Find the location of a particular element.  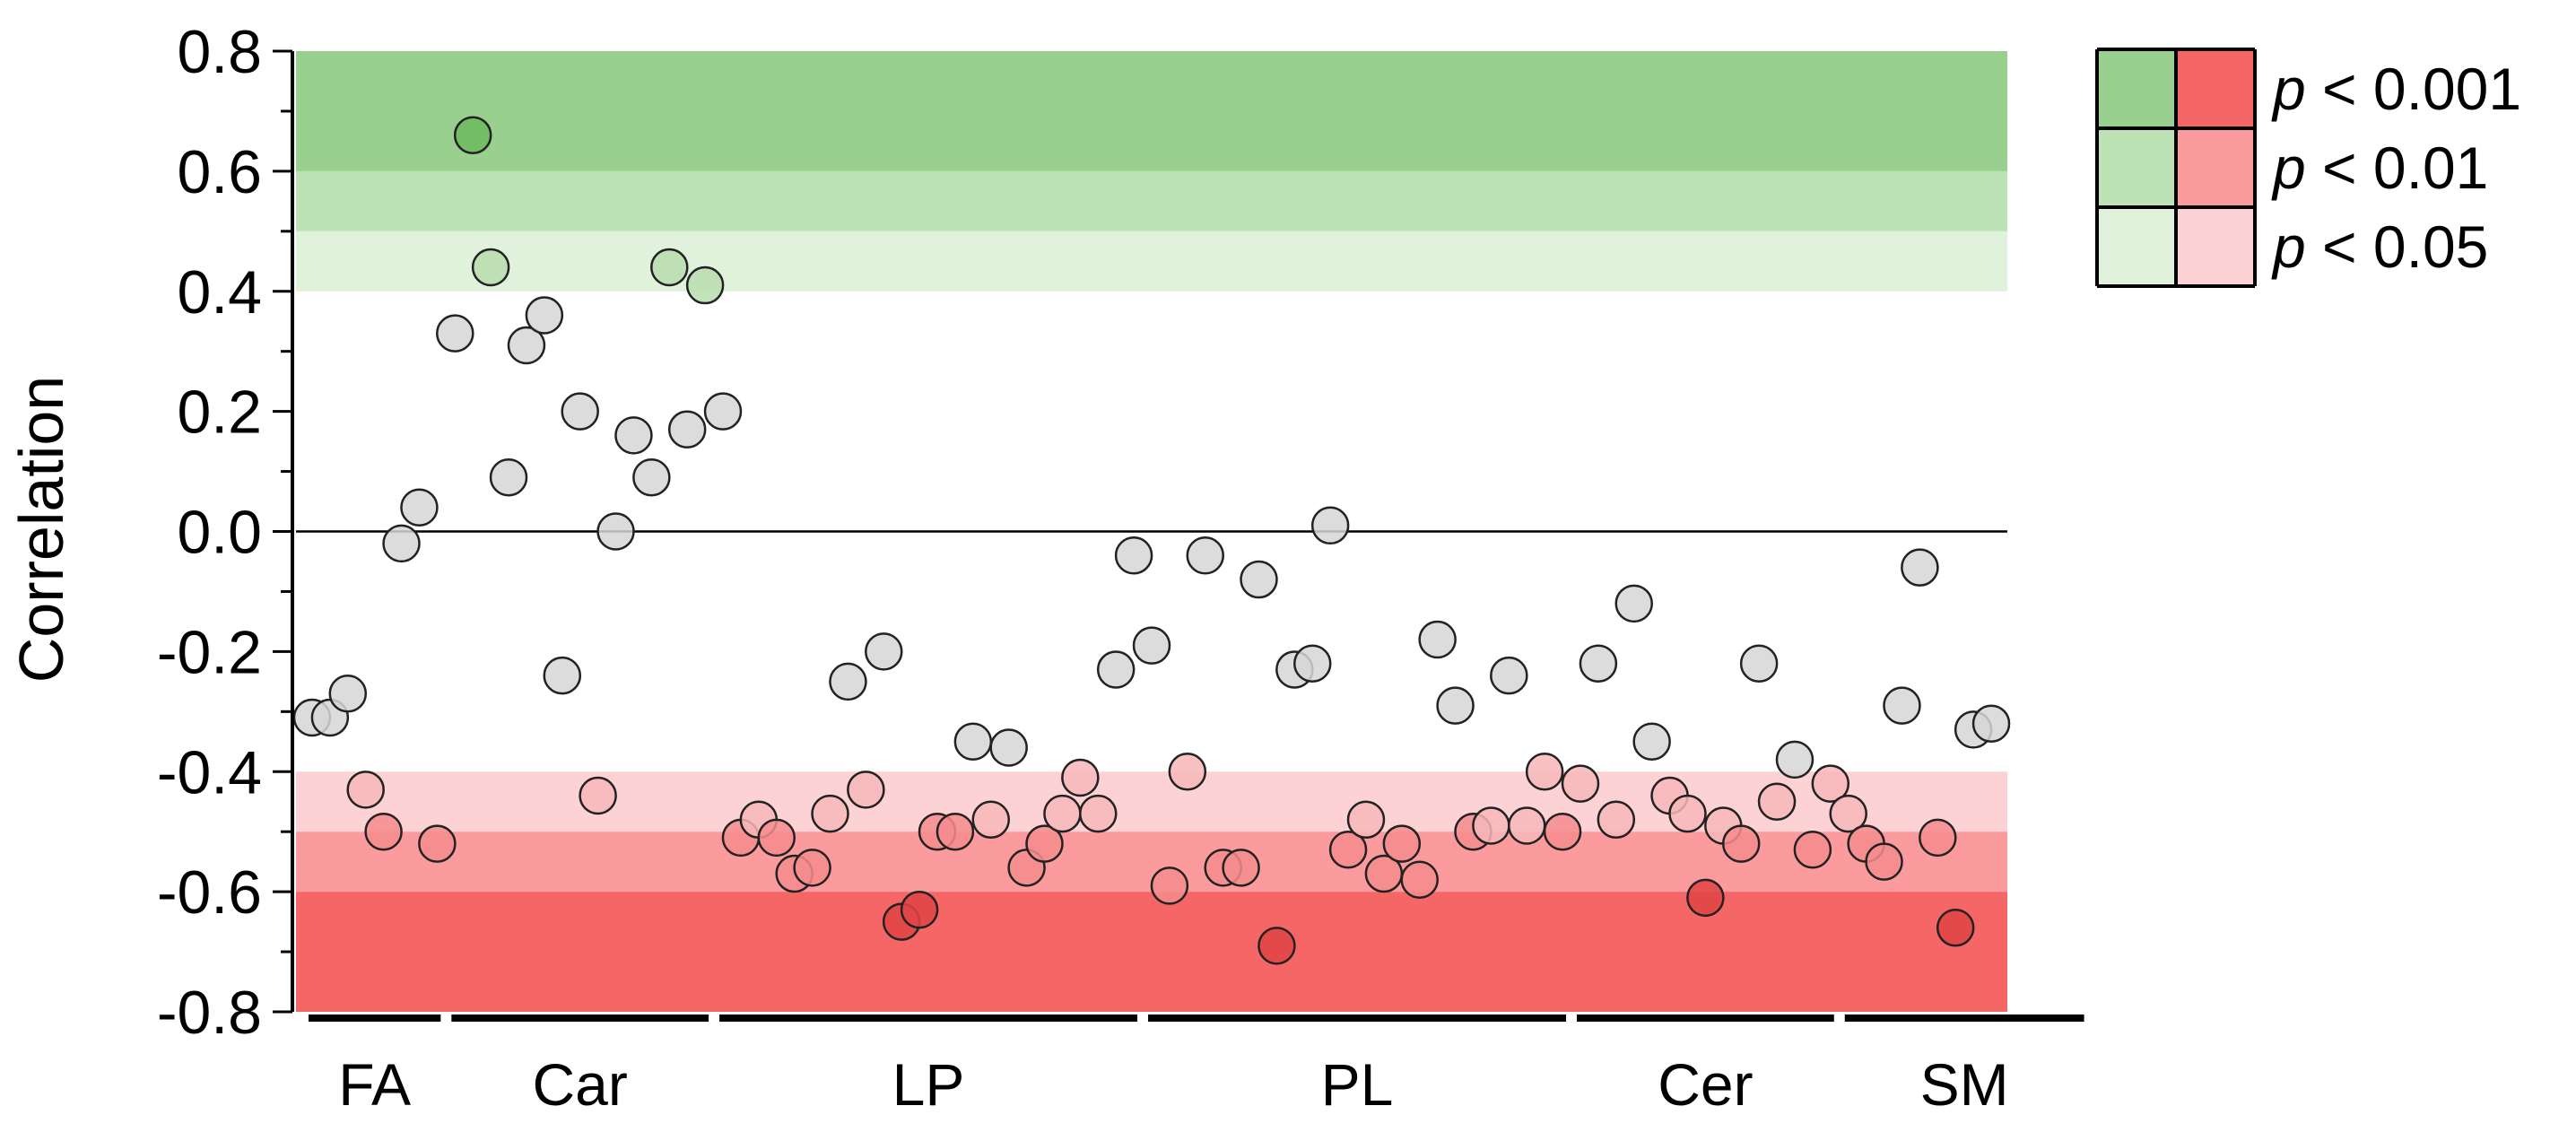

y-tick-label: -0.6 is located at coordinates (209, 892).